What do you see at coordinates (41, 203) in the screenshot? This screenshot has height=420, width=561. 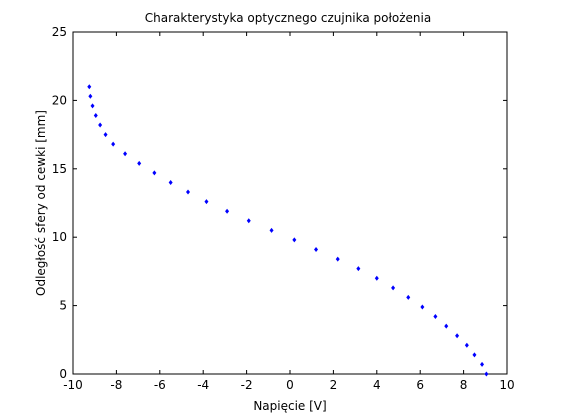 I see `y-axis-label: Odległość sfery od cewki [mm]` at bounding box center [41, 203].